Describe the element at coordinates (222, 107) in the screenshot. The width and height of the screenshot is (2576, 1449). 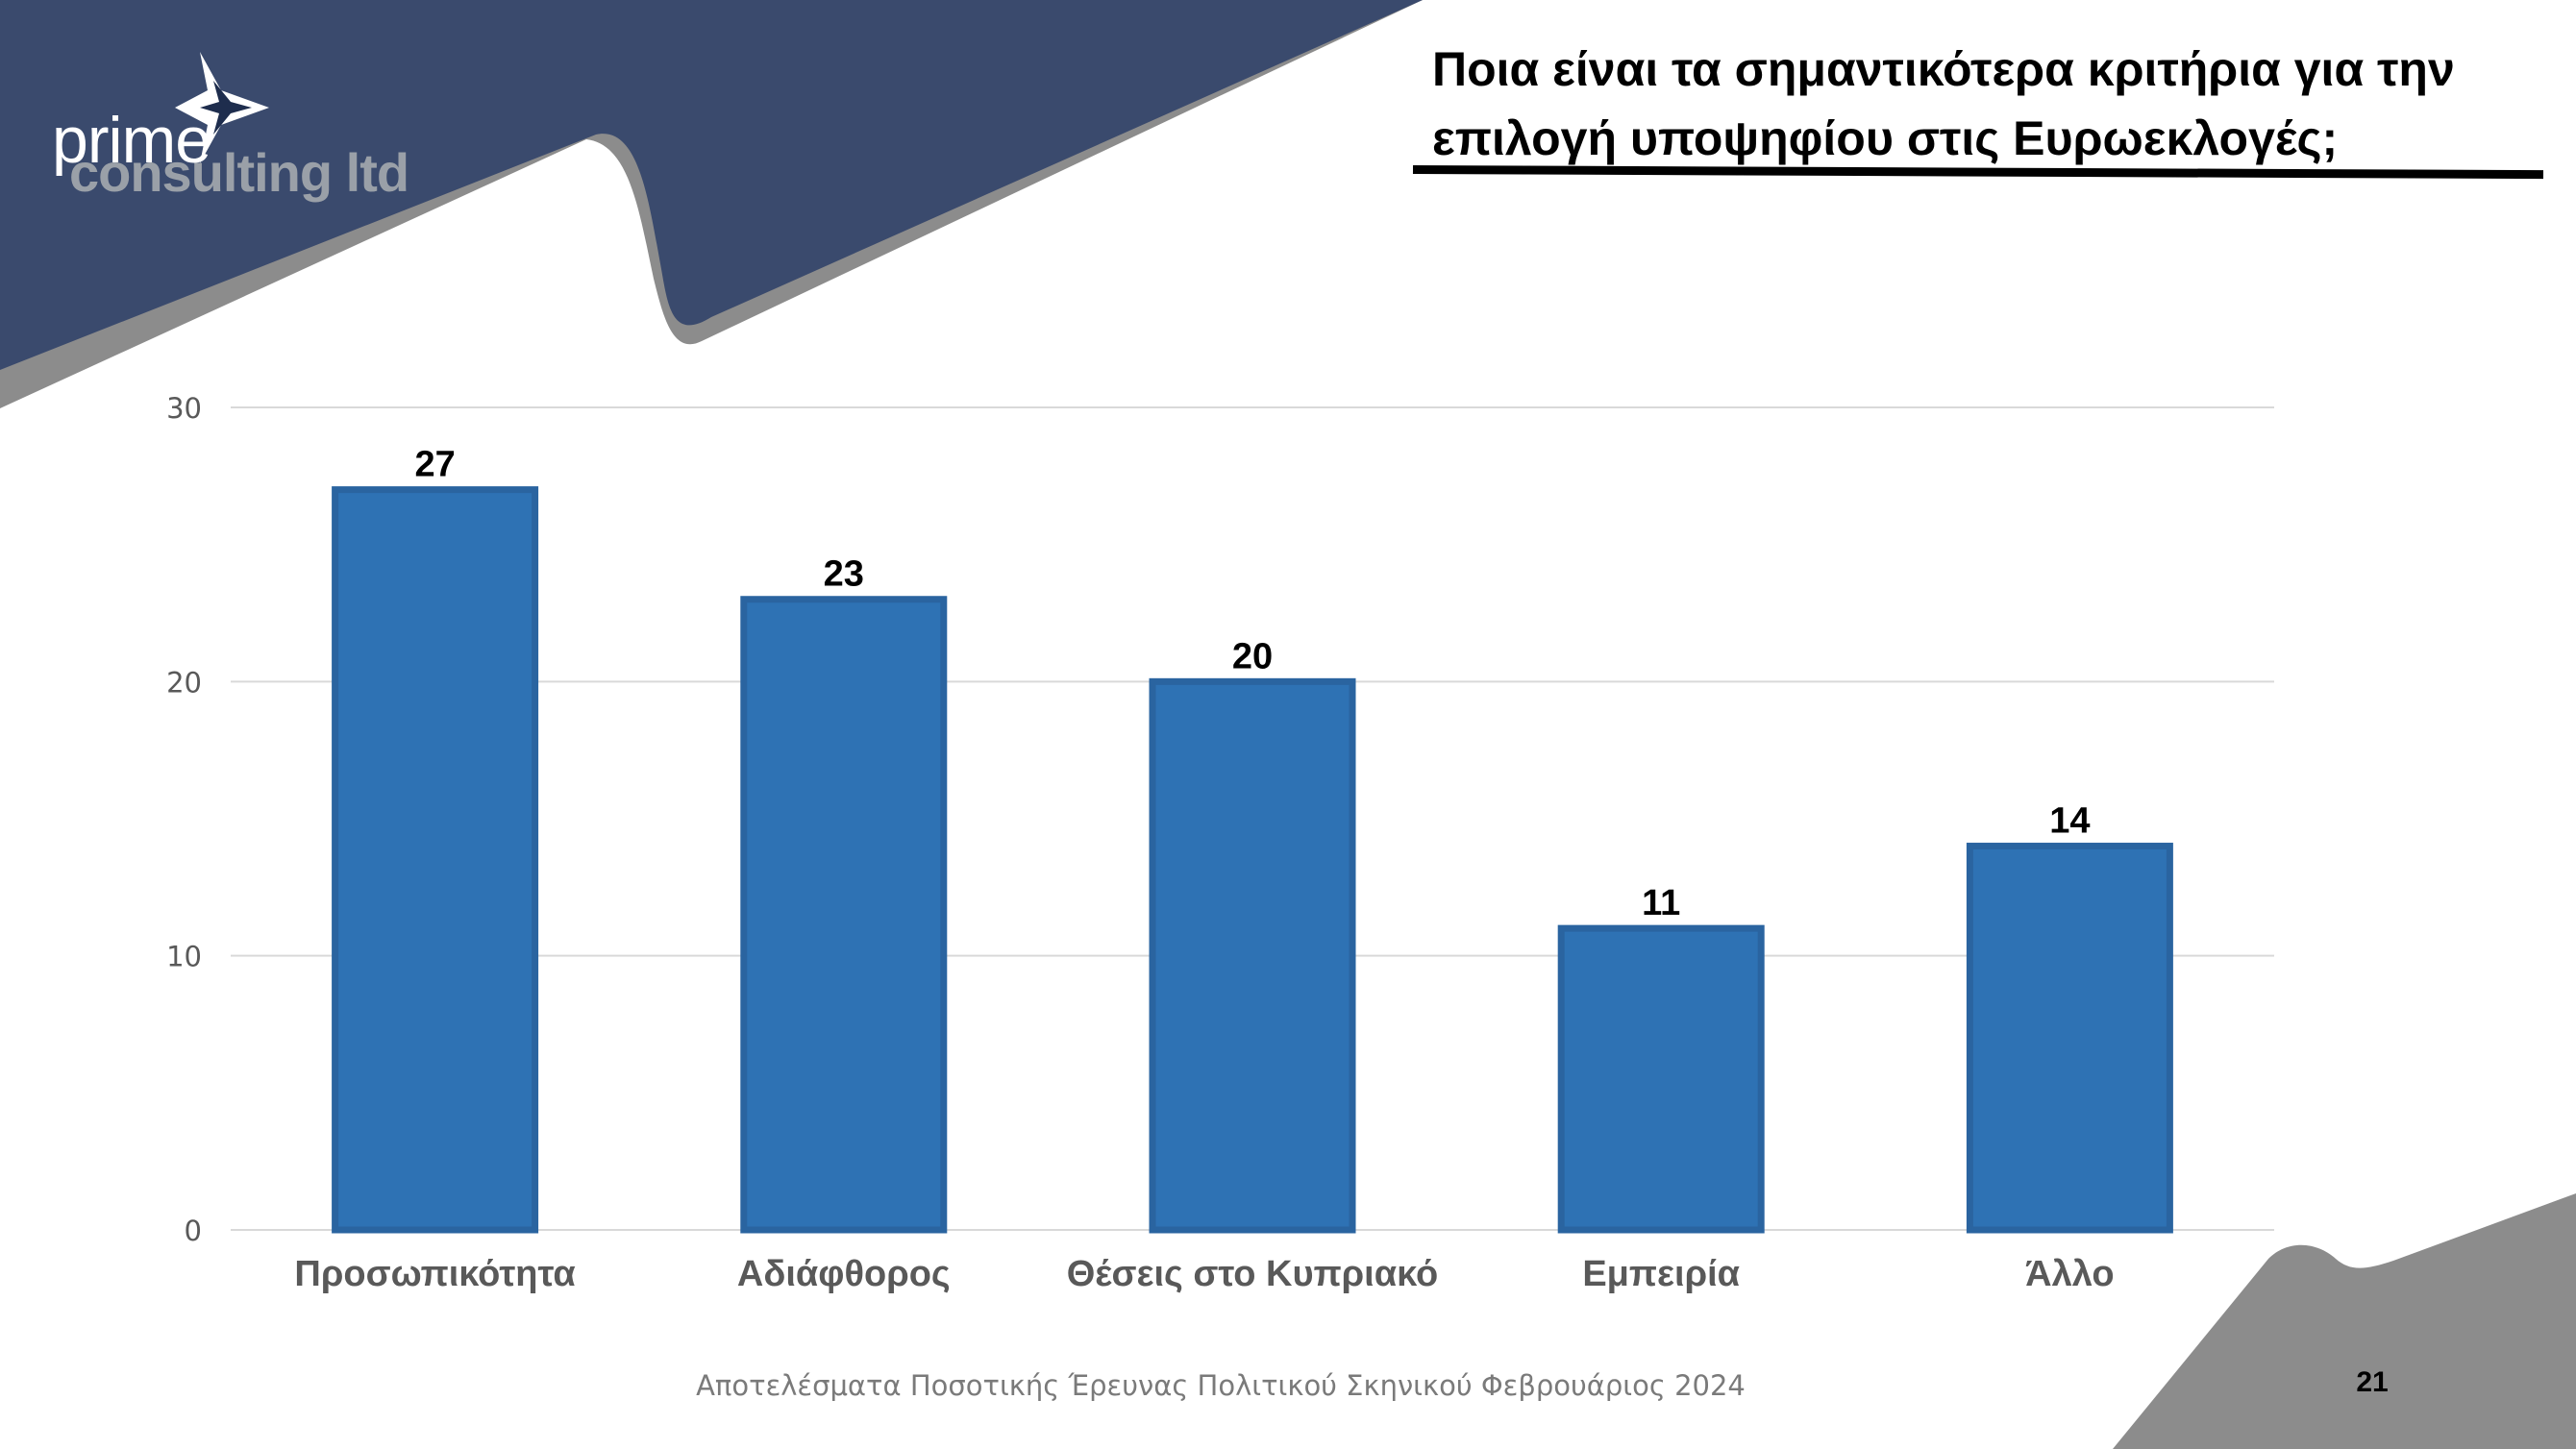
I see `logo-mark-icon` at that location.